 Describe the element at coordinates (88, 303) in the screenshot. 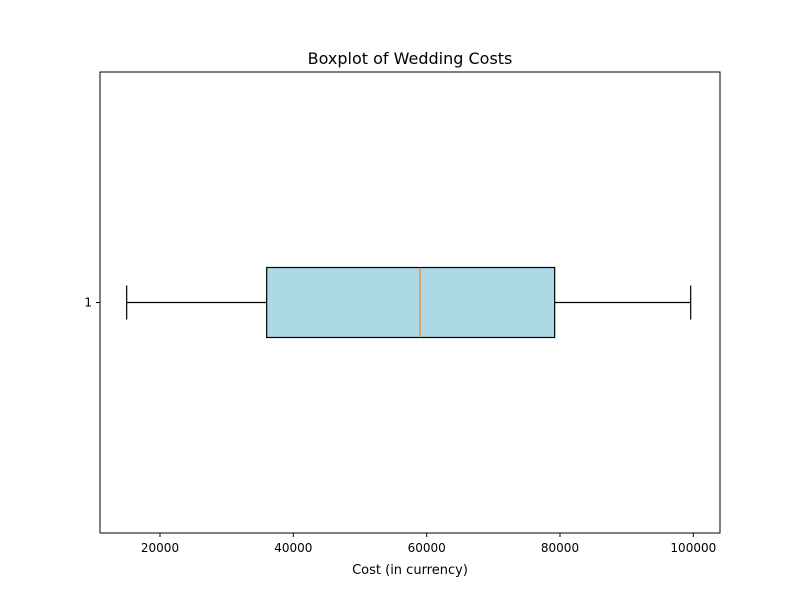

I see `y-tick-label: 1` at that location.